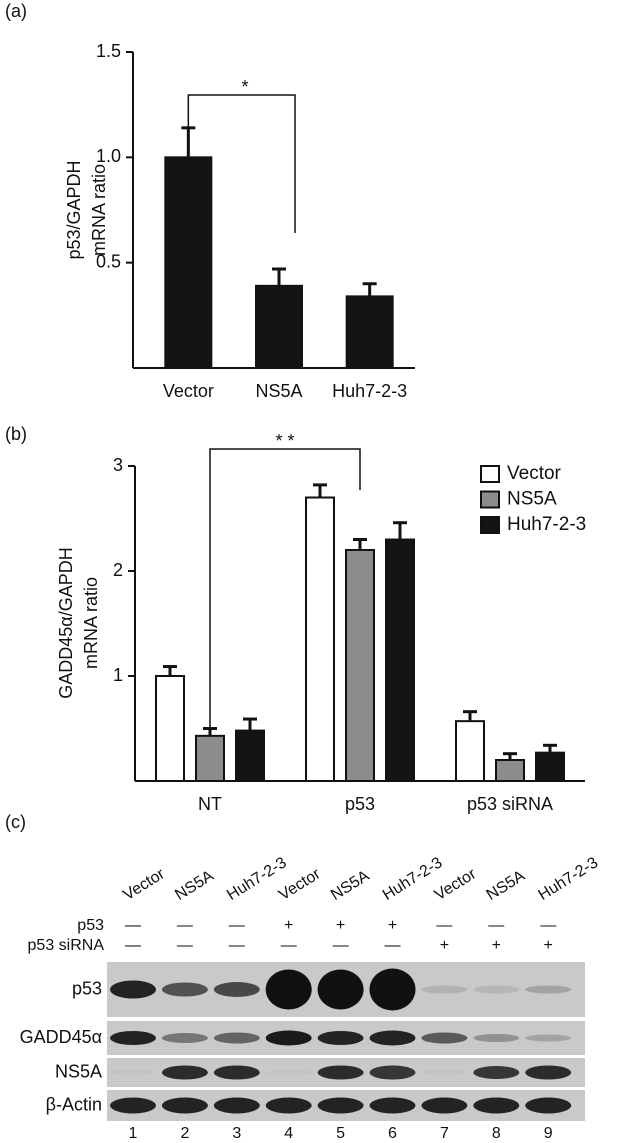 This screenshot has width=617, height=1143. What do you see at coordinates (369, 391) in the screenshot?
I see `x-tick-label: Huh7-2-3` at bounding box center [369, 391].